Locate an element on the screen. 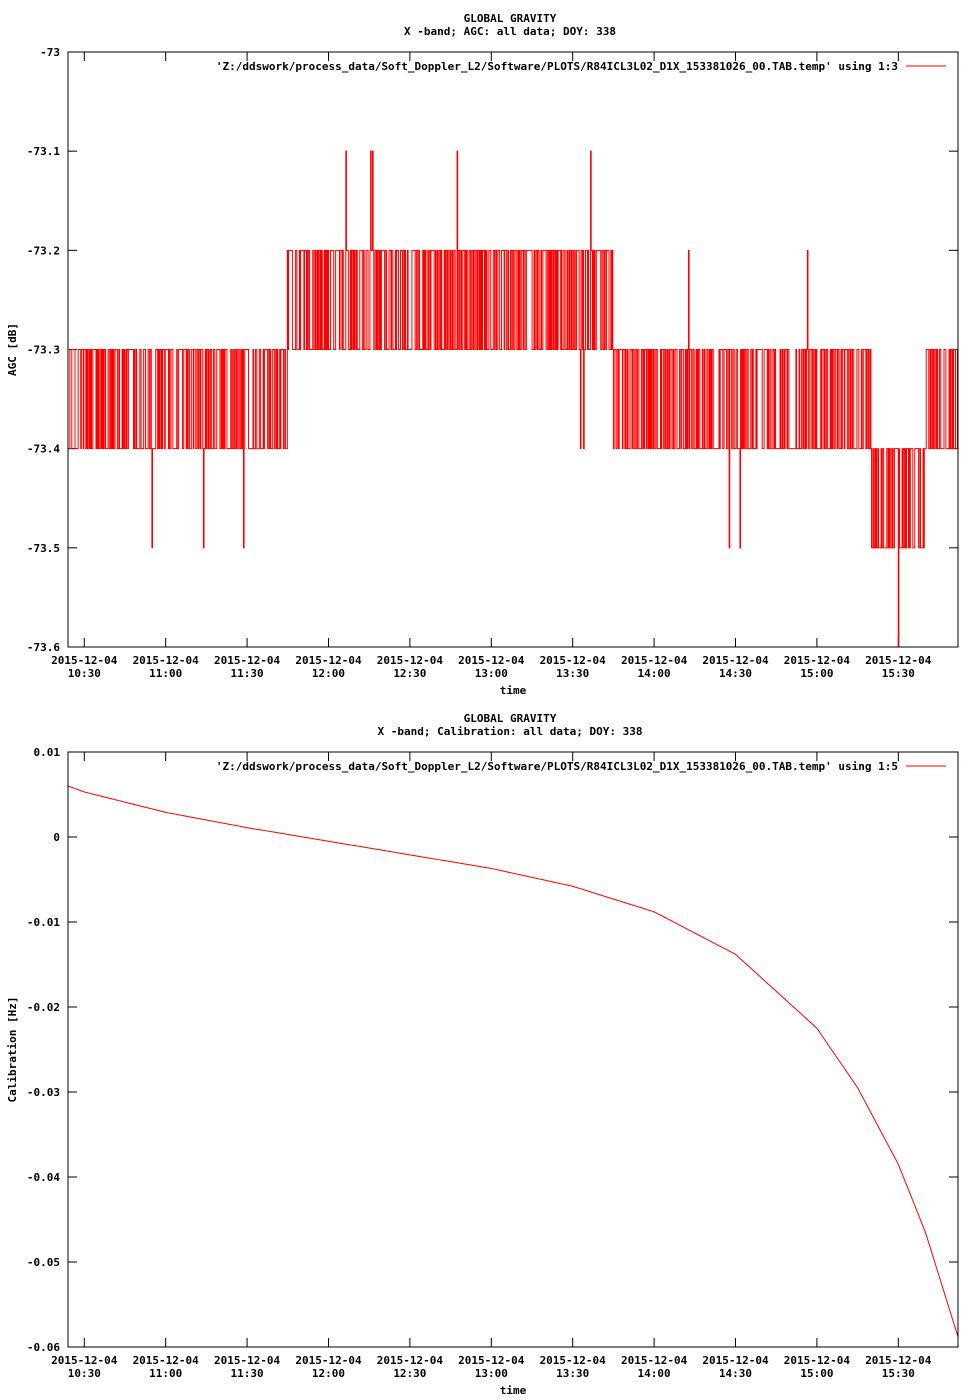 The width and height of the screenshot is (980, 1400). y-tick-label: -0.02 is located at coordinates (43, 1007).